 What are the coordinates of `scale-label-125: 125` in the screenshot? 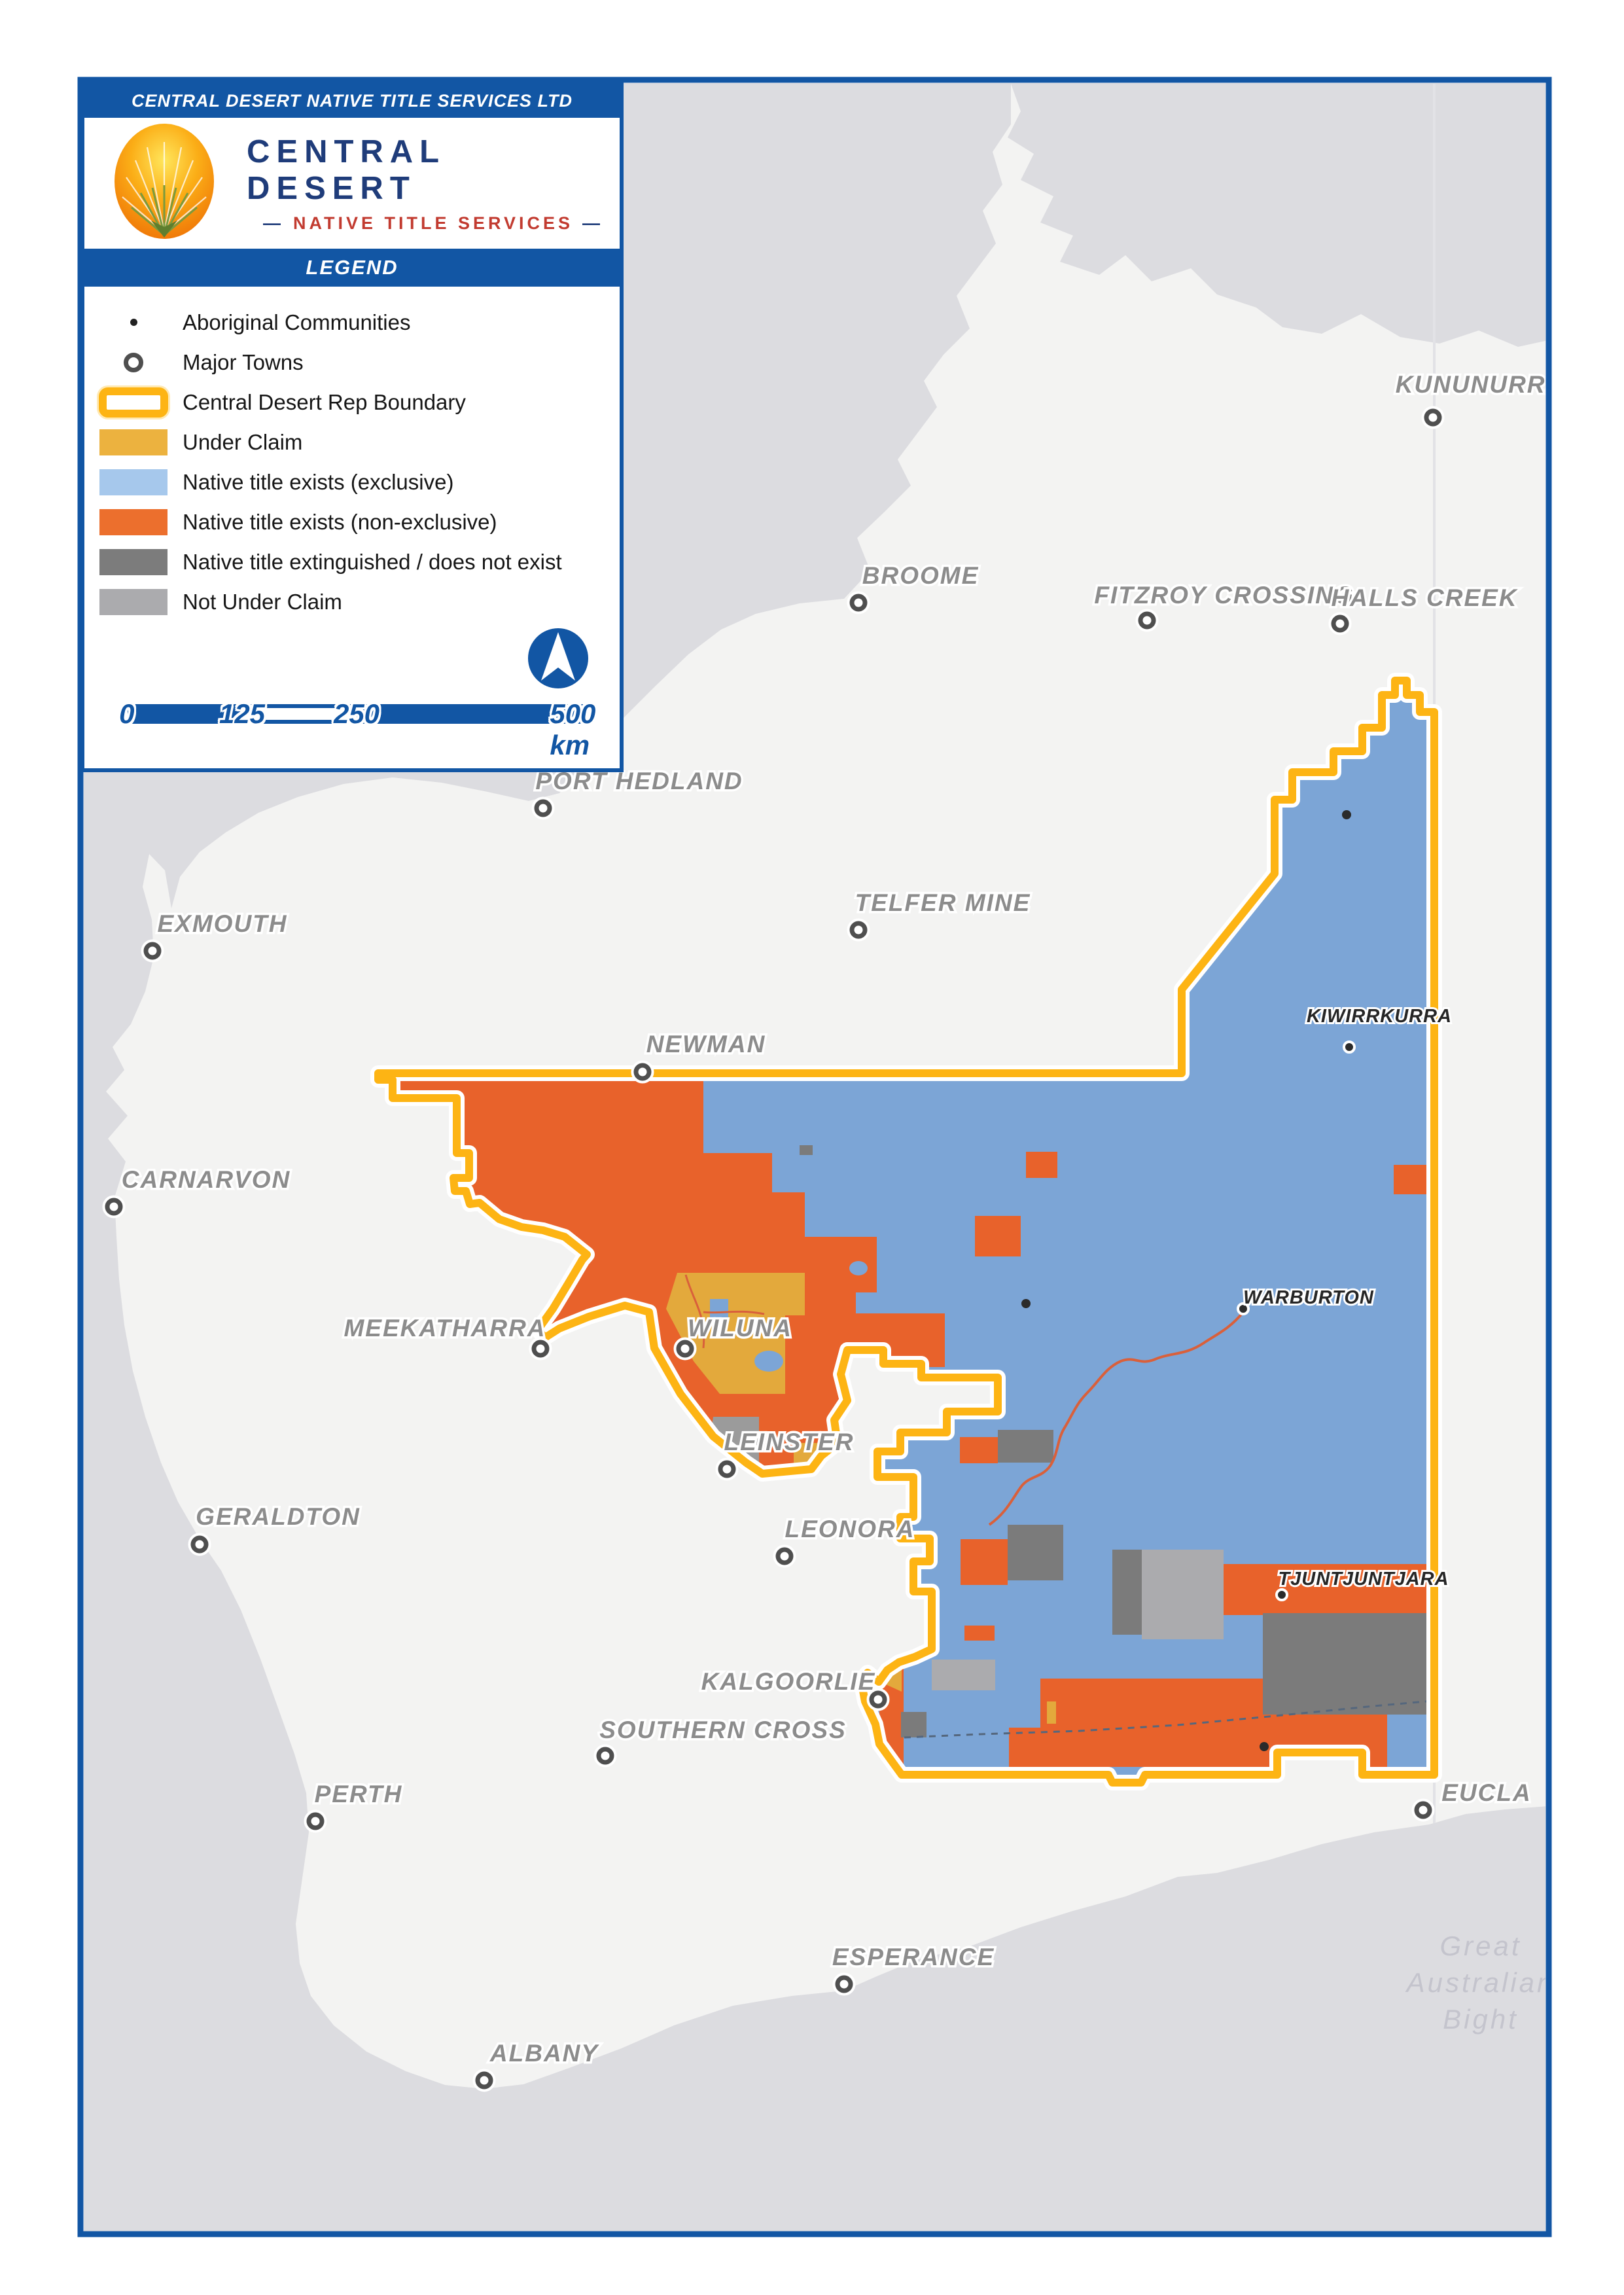 It's located at (242, 713).